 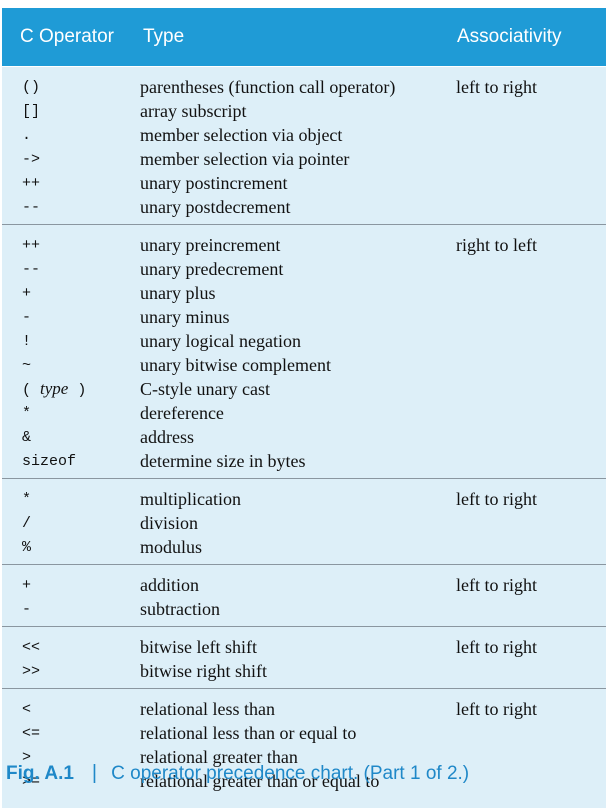 What do you see at coordinates (212, 268) in the screenshot?
I see `type-cell: unary predecrement` at bounding box center [212, 268].